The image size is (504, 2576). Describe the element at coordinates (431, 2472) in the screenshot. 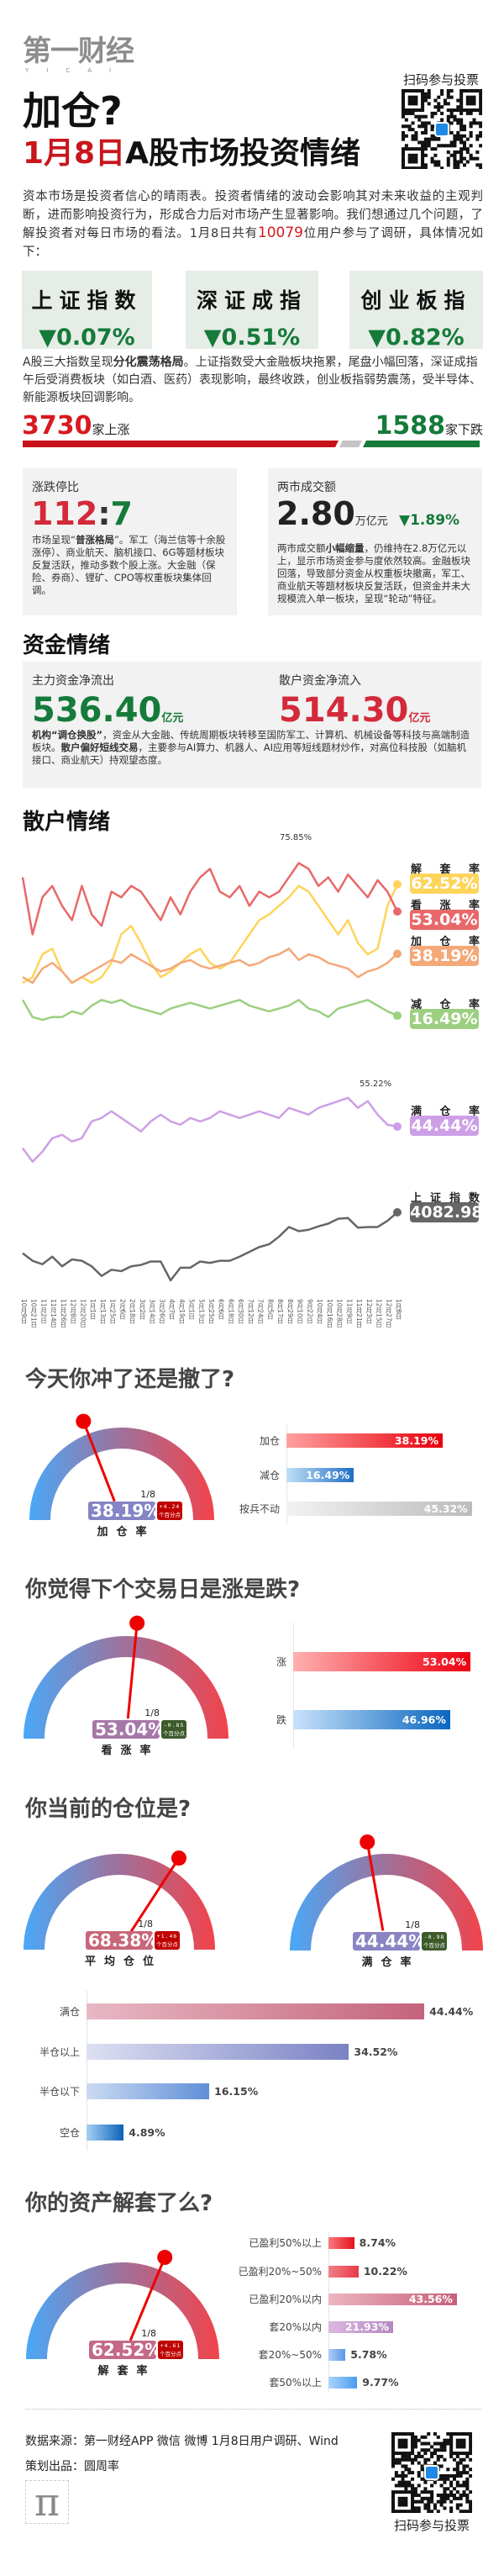

I see `qr-code-footer` at that location.